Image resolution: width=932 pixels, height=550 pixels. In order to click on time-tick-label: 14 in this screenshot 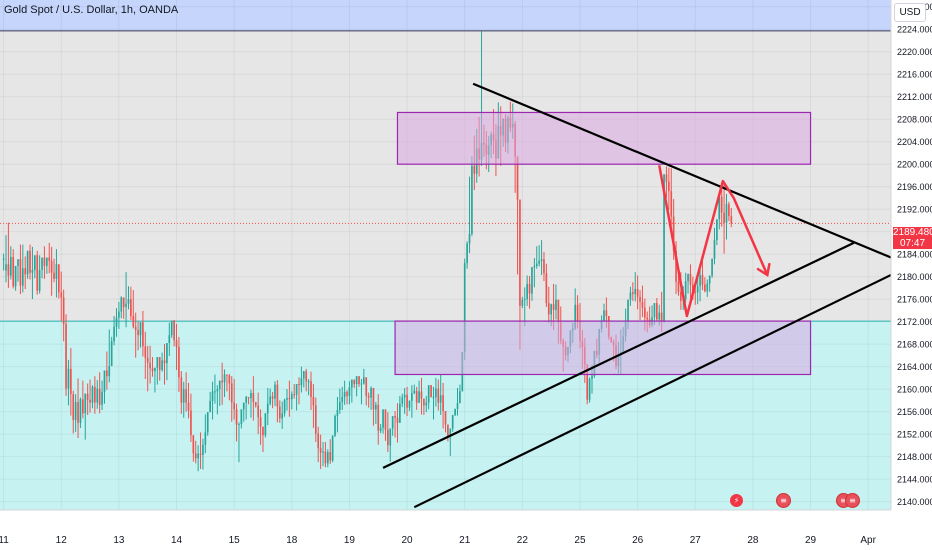, I will do `click(177, 540)`.